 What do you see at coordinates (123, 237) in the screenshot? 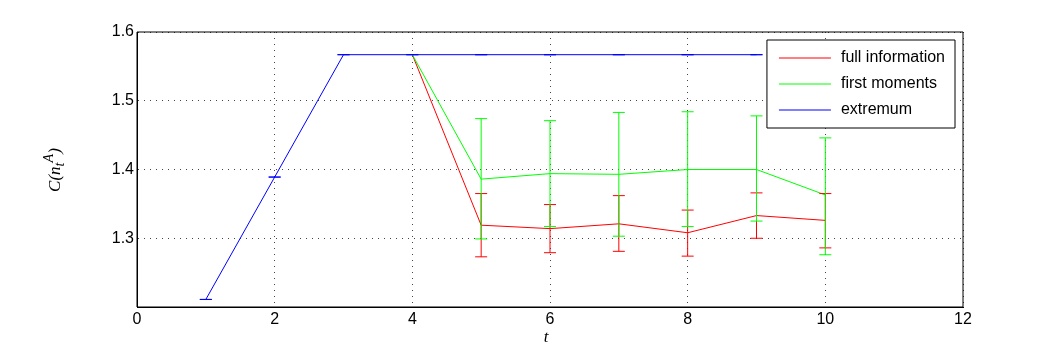
I see `y-tick-label: 1.3` at bounding box center [123, 237].